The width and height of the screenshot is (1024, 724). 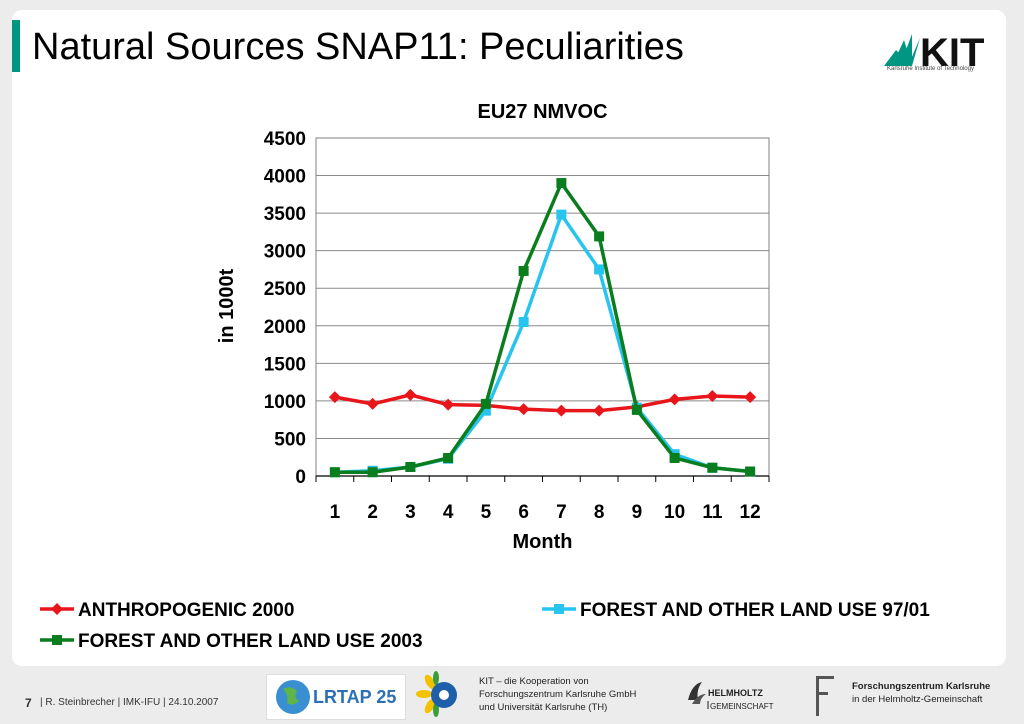 What do you see at coordinates (755, 610) in the screenshot?
I see `legend-label-2: FOREST AND OTHER LAND USE 97/01` at bounding box center [755, 610].